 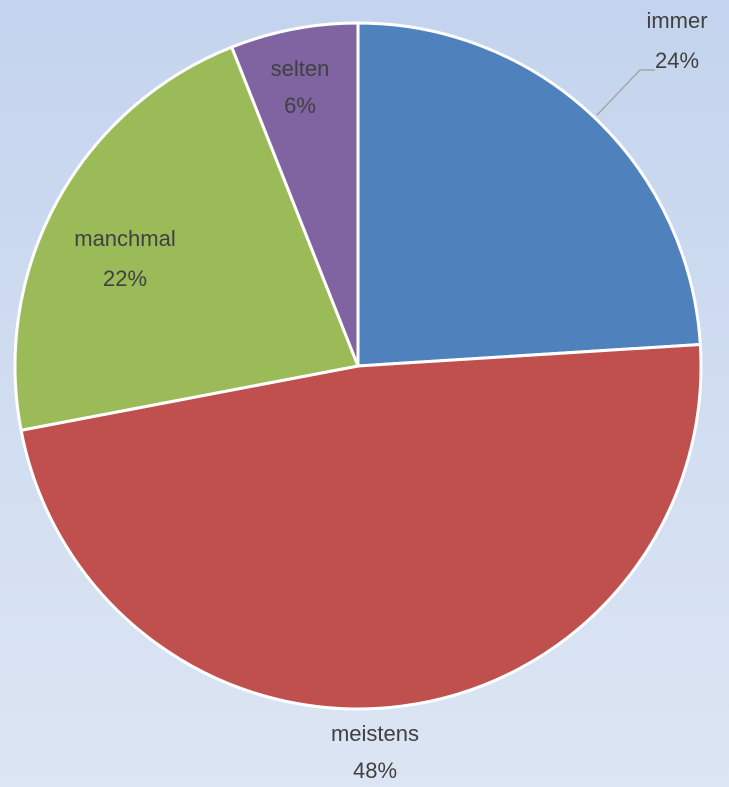 What do you see at coordinates (676, 20) in the screenshot?
I see `category-label: immer` at bounding box center [676, 20].